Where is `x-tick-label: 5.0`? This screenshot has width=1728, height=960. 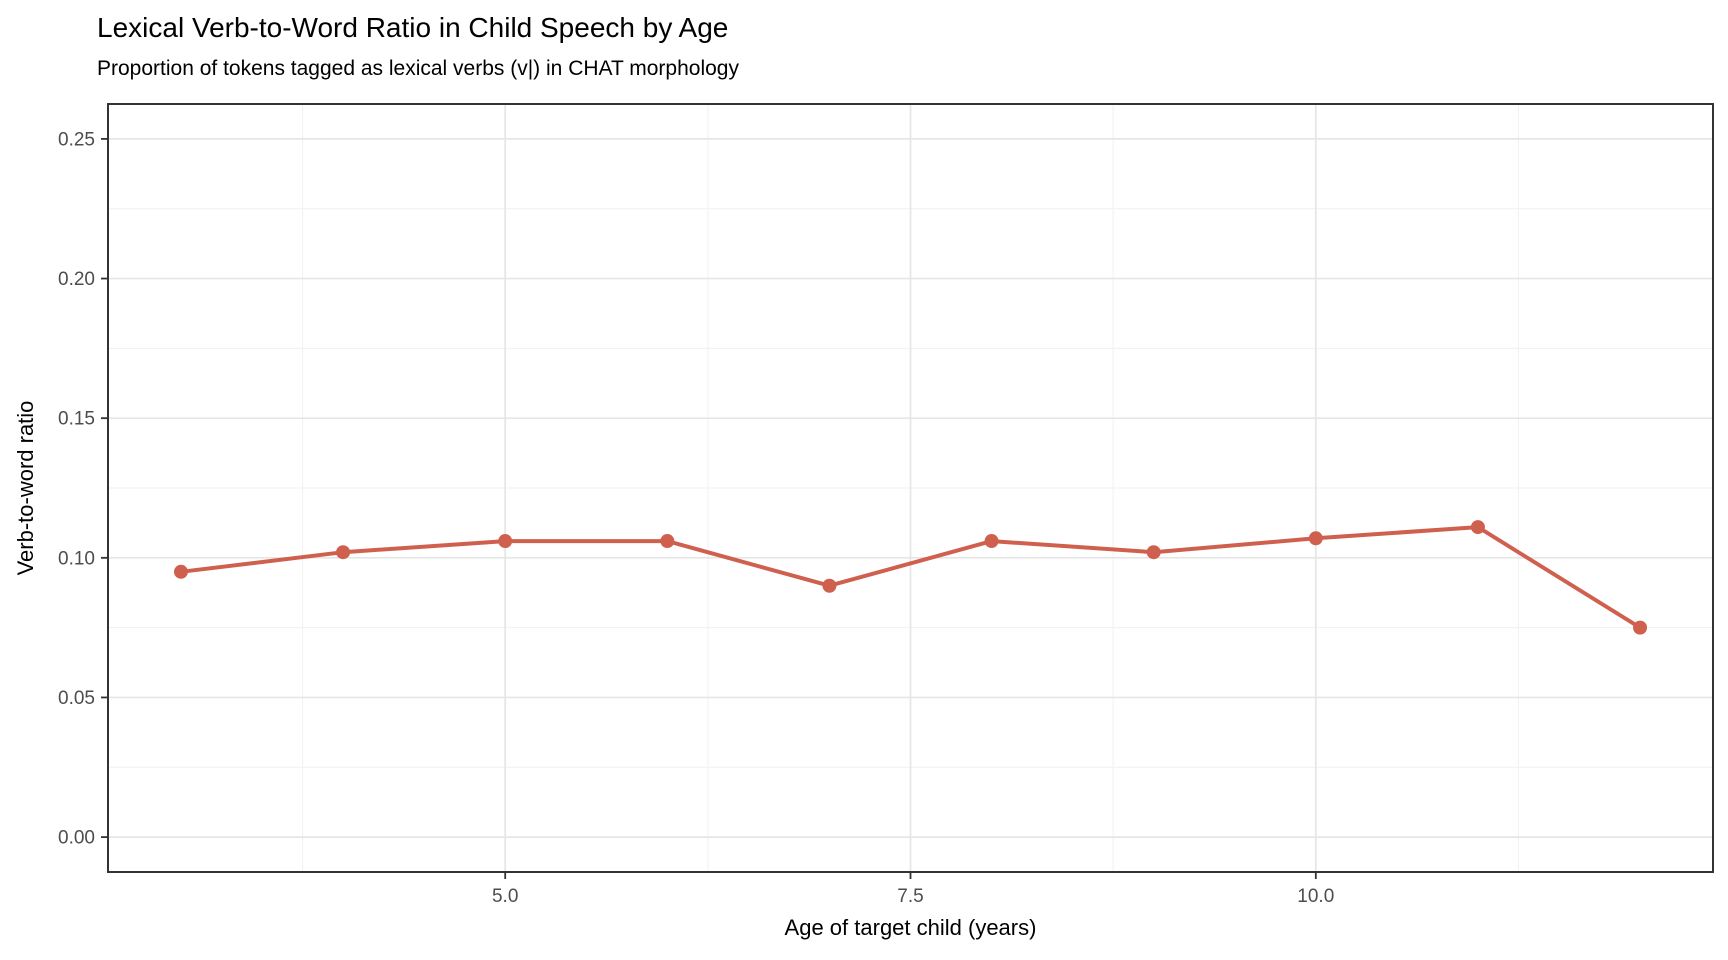 x-tick-label: 5.0 is located at coordinates (505, 896).